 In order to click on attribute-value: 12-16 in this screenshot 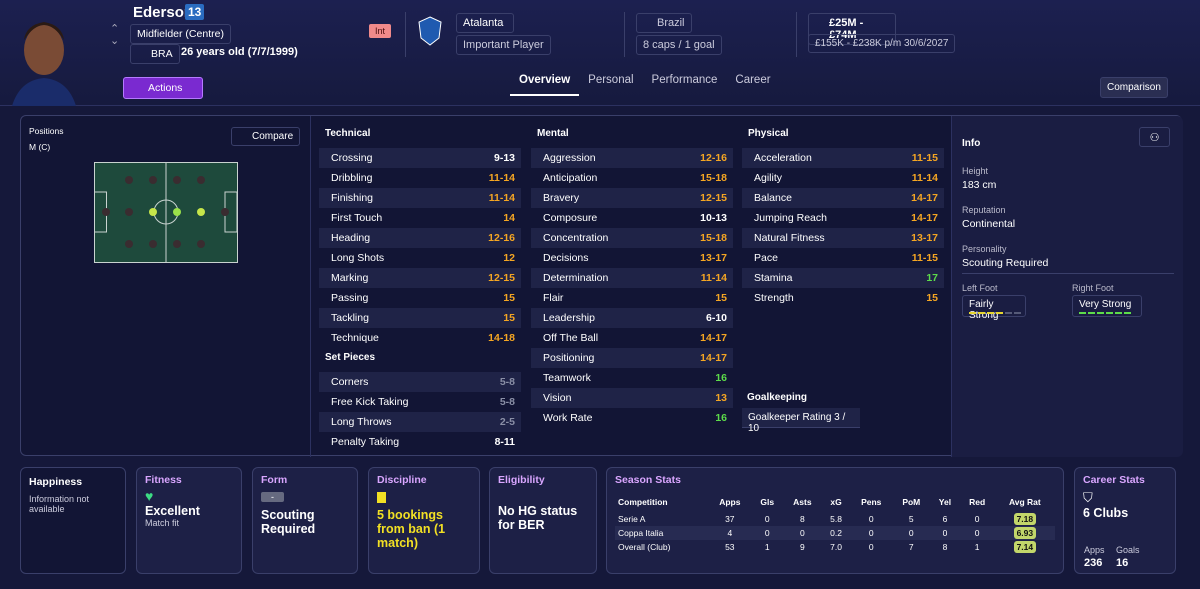, I will do `click(501, 238)`.